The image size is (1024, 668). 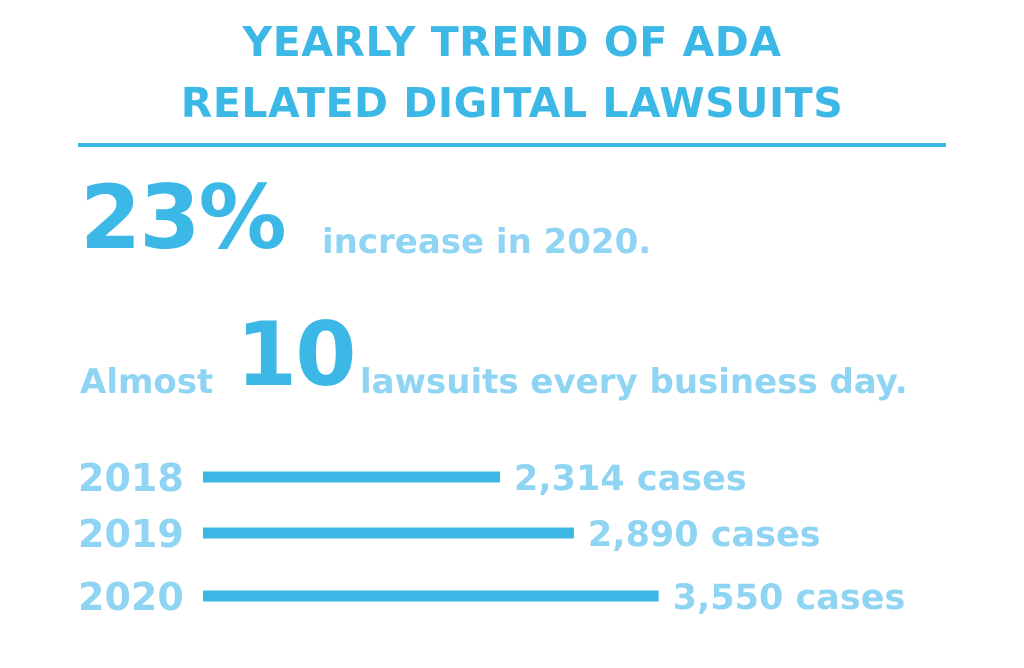 What do you see at coordinates (512, 42) in the screenshot?
I see `title-line-1: YEARLY TREND OF ADA` at bounding box center [512, 42].